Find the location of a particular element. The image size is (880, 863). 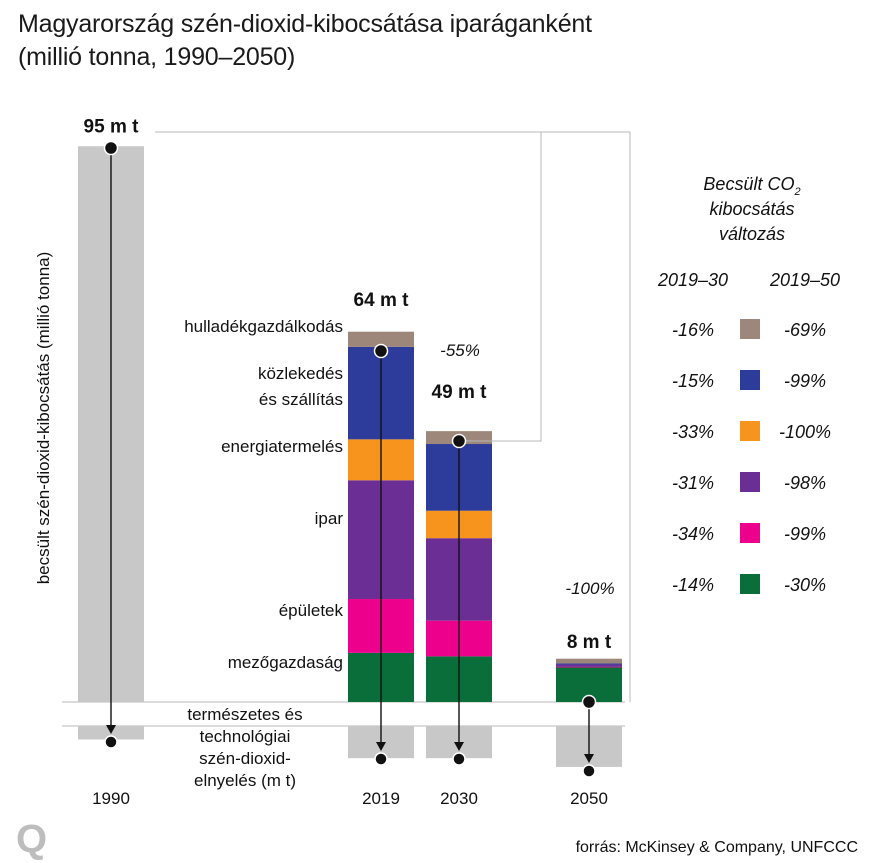

legend-change-2050-ipar: -98% is located at coordinates (805, 483).